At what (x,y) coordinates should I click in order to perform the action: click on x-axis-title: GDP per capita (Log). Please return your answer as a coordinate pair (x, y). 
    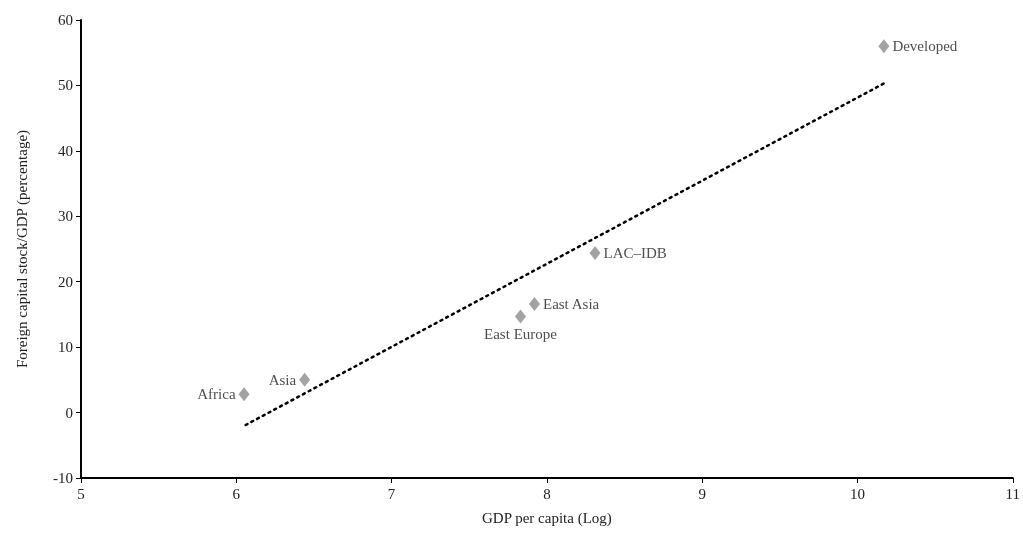
    Looking at the image, I should click on (546, 518).